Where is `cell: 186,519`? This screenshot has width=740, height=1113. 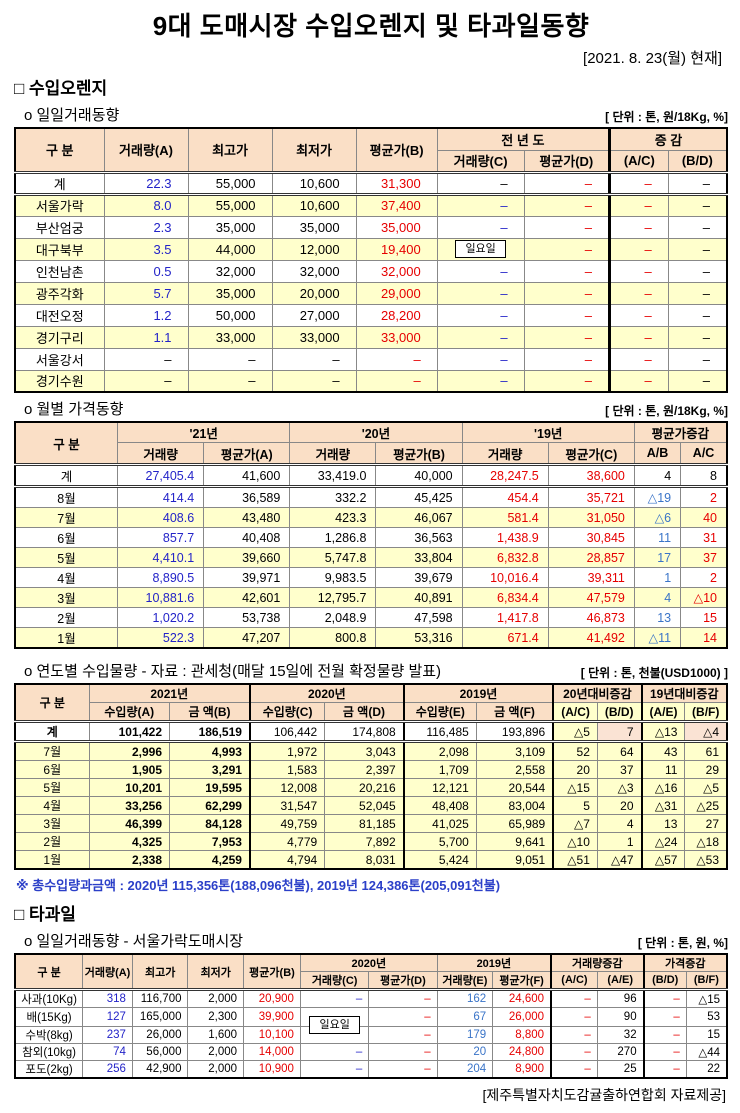 cell: 186,519 is located at coordinates (209, 732).